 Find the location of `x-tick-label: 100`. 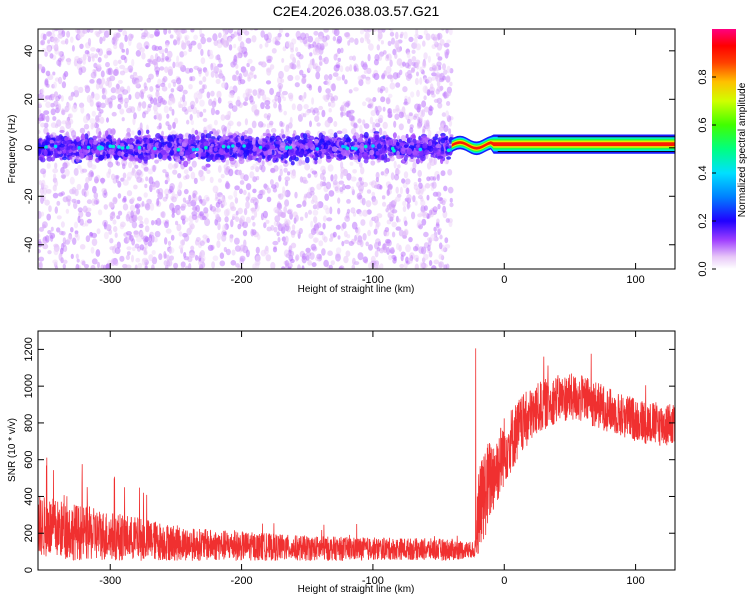

x-tick-label: 100 is located at coordinates (635, 581).